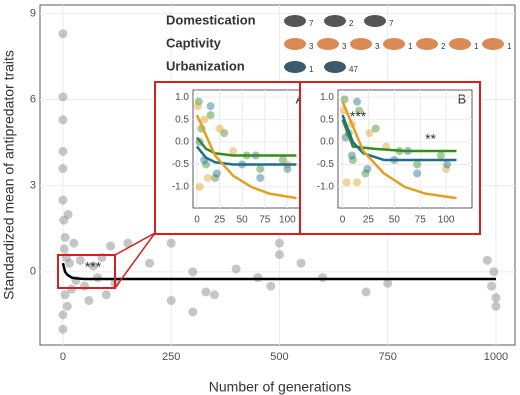 The image size is (520, 395). Describe the element at coordinates (391, 23) in the screenshot. I see `legend-count: 7` at that location.